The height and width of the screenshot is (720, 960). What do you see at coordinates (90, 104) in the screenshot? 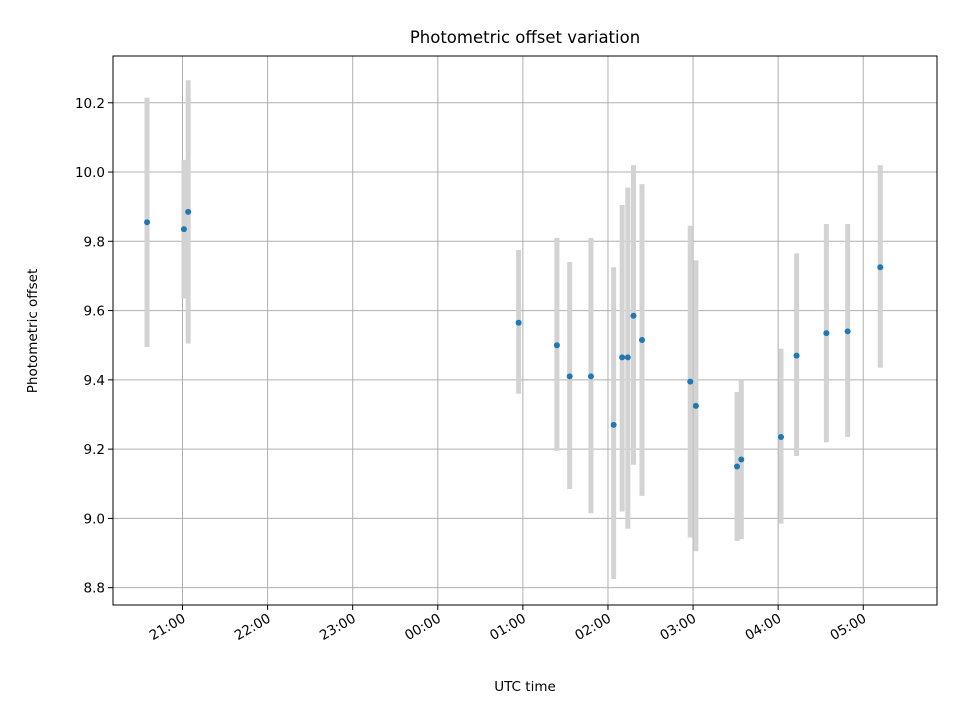
I see `y-tick-label: 10.2` at bounding box center [90, 104].